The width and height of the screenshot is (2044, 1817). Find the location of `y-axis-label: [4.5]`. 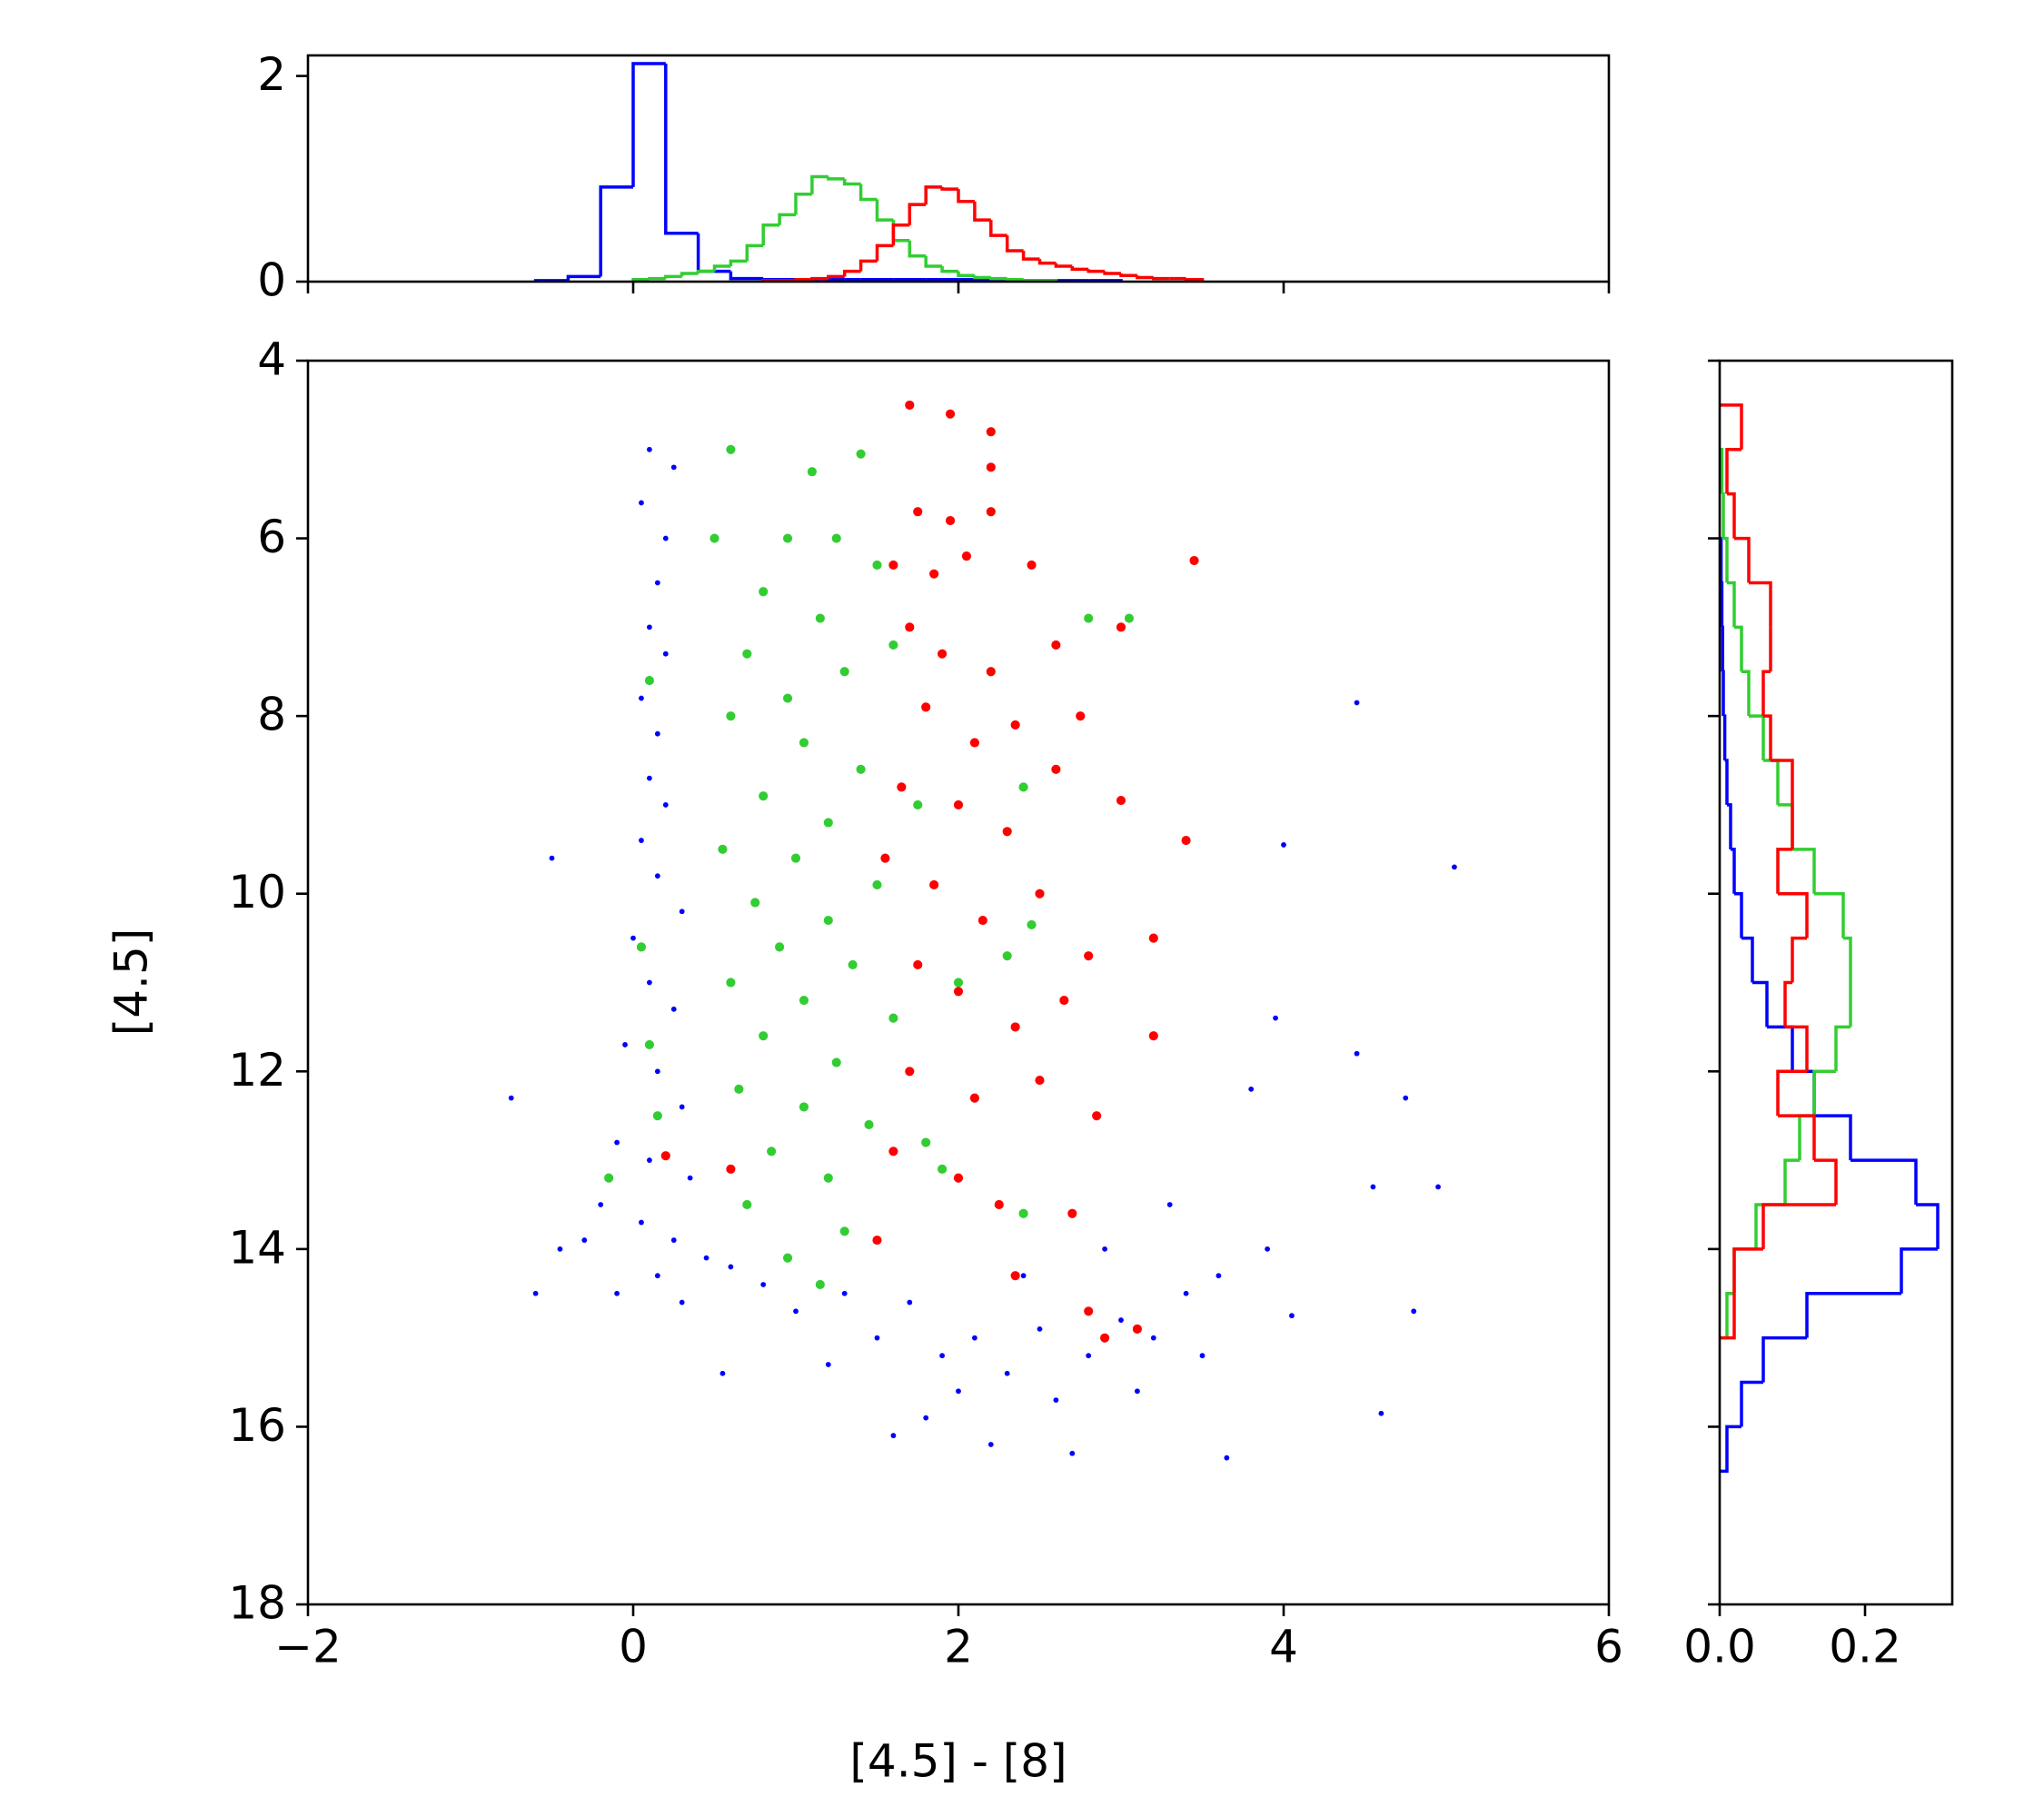

y-axis-label: [4.5] is located at coordinates (132, 982).